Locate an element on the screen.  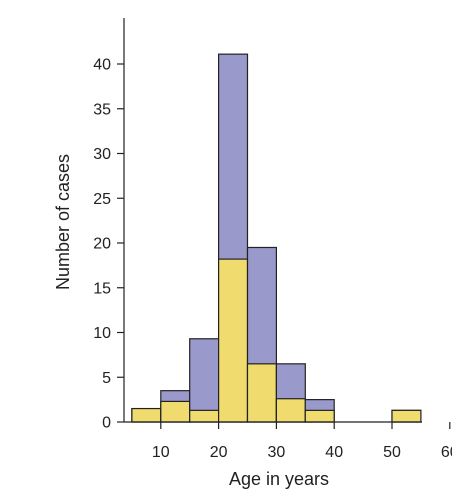
y-tick-label-15: 15 is located at coordinates (102, 288).